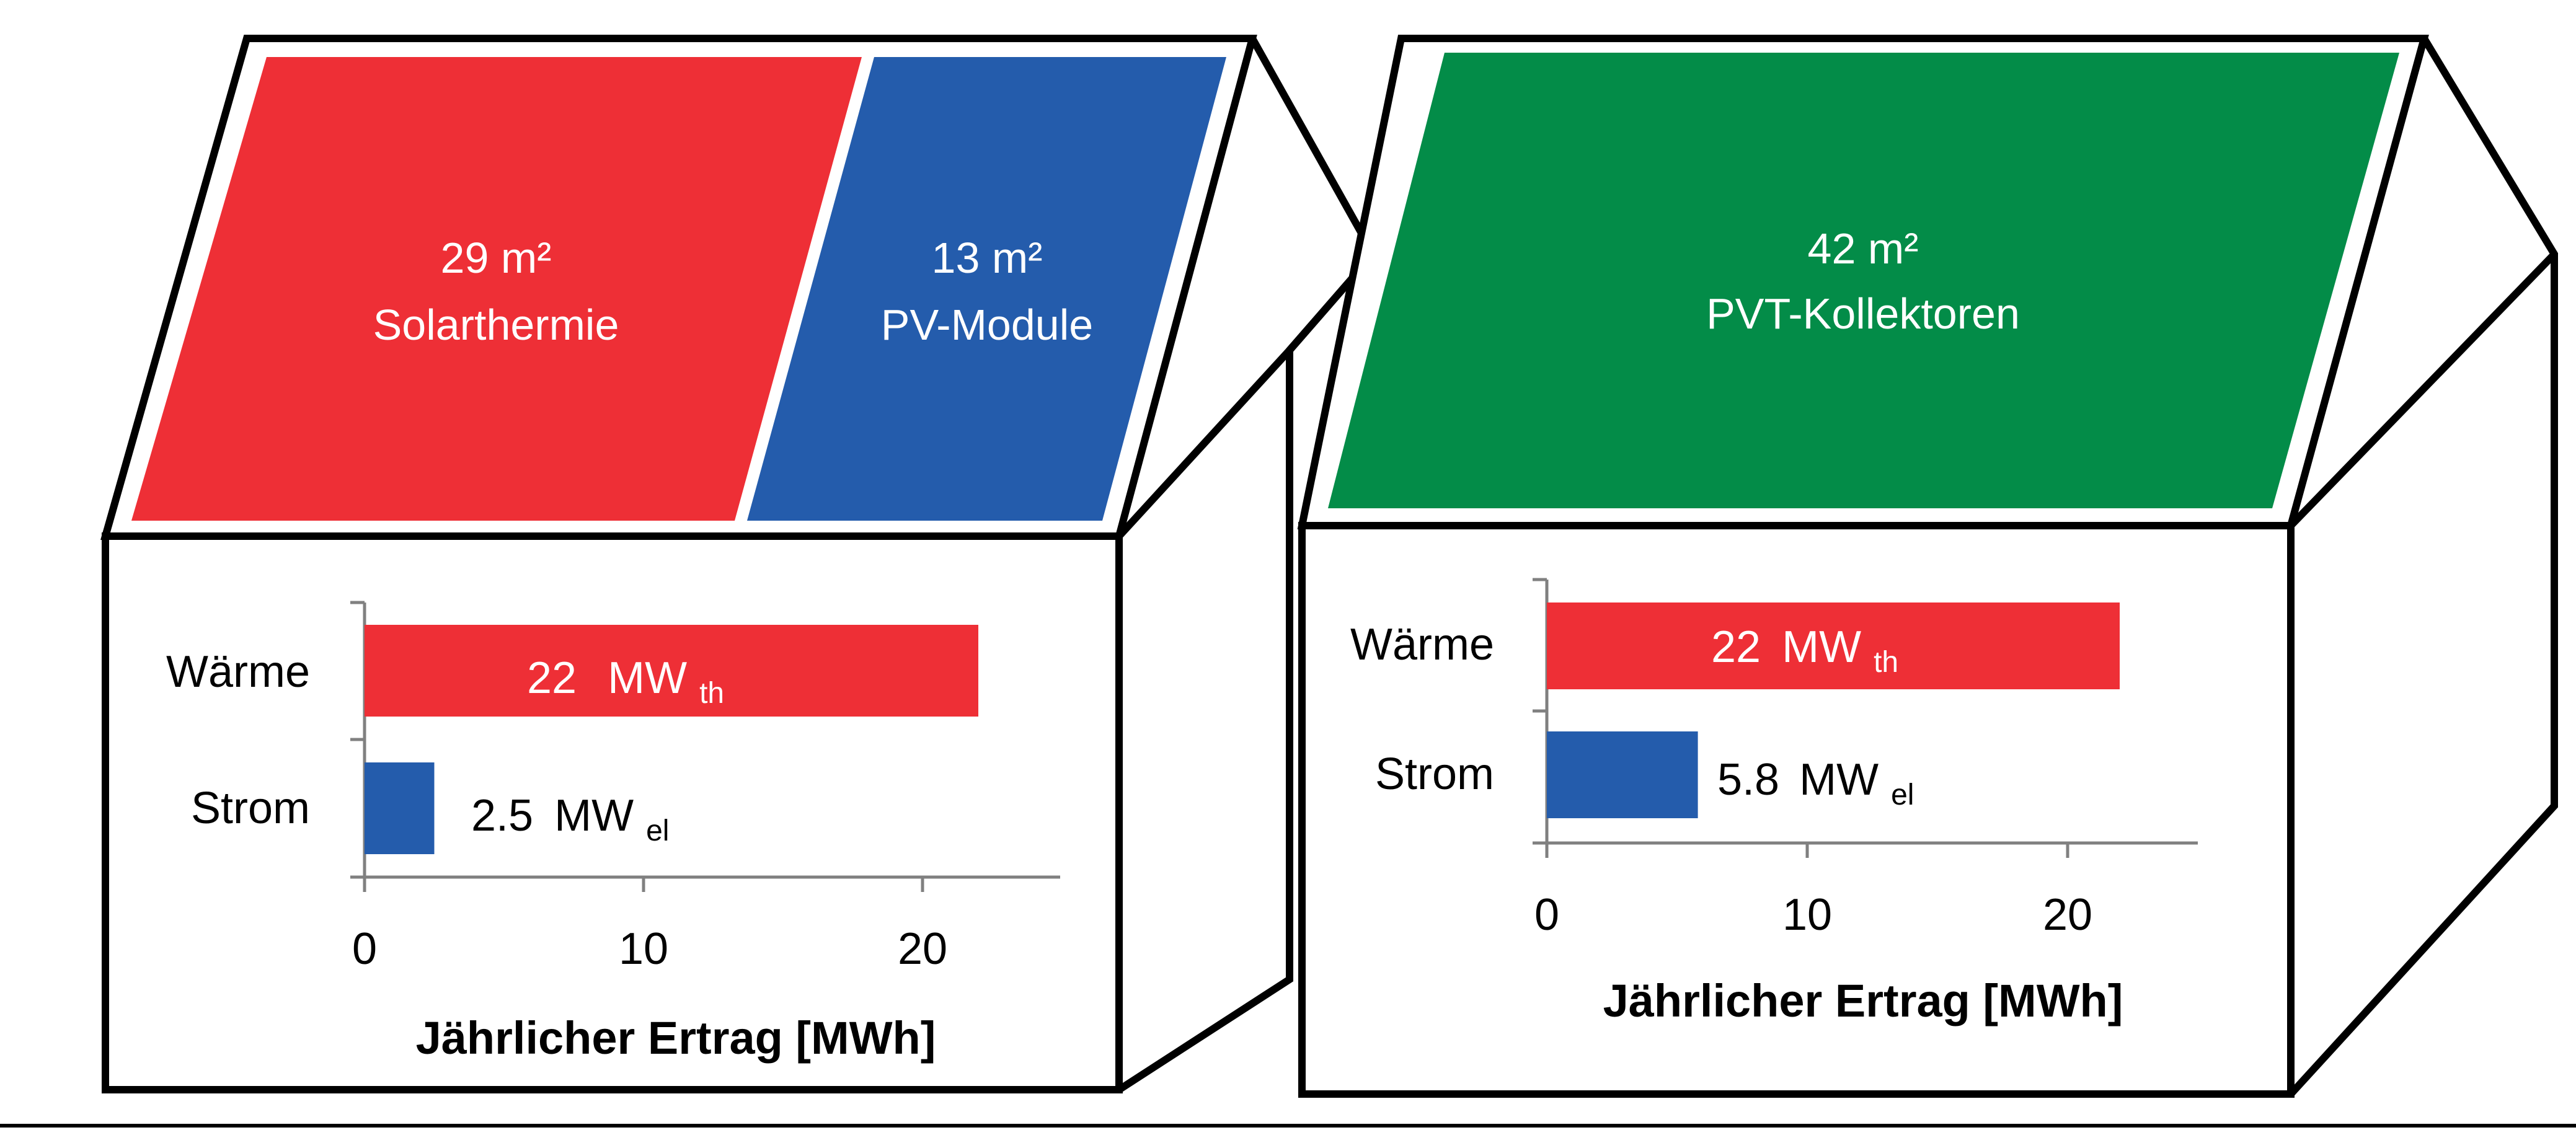 The height and width of the screenshot is (1130, 2576). What do you see at coordinates (496, 289) in the screenshot?
I see `roof-panel-solarthermie` at bounding box center [496, 289].